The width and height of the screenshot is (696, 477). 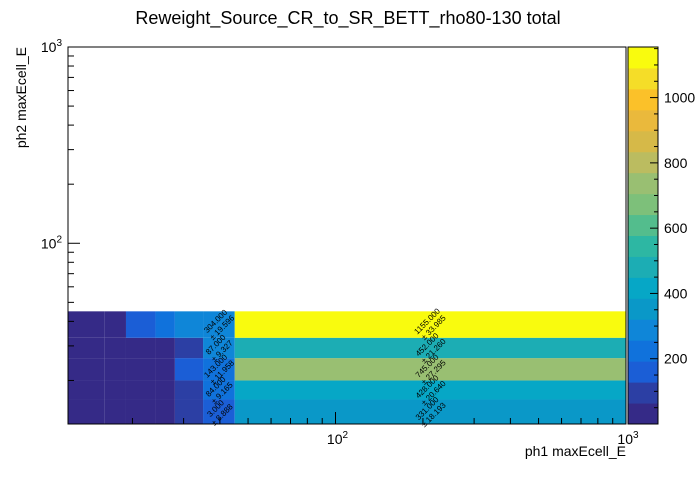 What do you see at coordinates (676, 228) in the screenshot?
I see `palette-tick-label: 600` at bounding box center [676, 228].